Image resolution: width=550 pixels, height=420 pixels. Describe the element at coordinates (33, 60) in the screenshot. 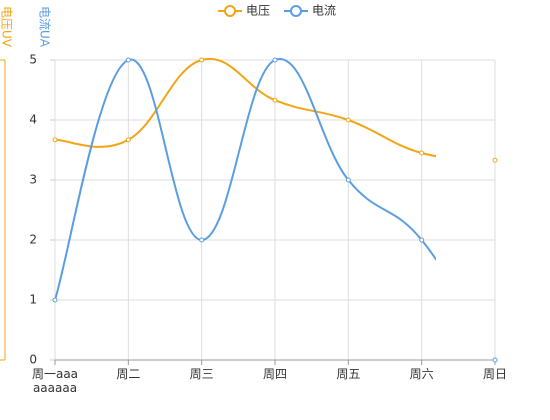

I see `y-tick-label: 5` at that location.